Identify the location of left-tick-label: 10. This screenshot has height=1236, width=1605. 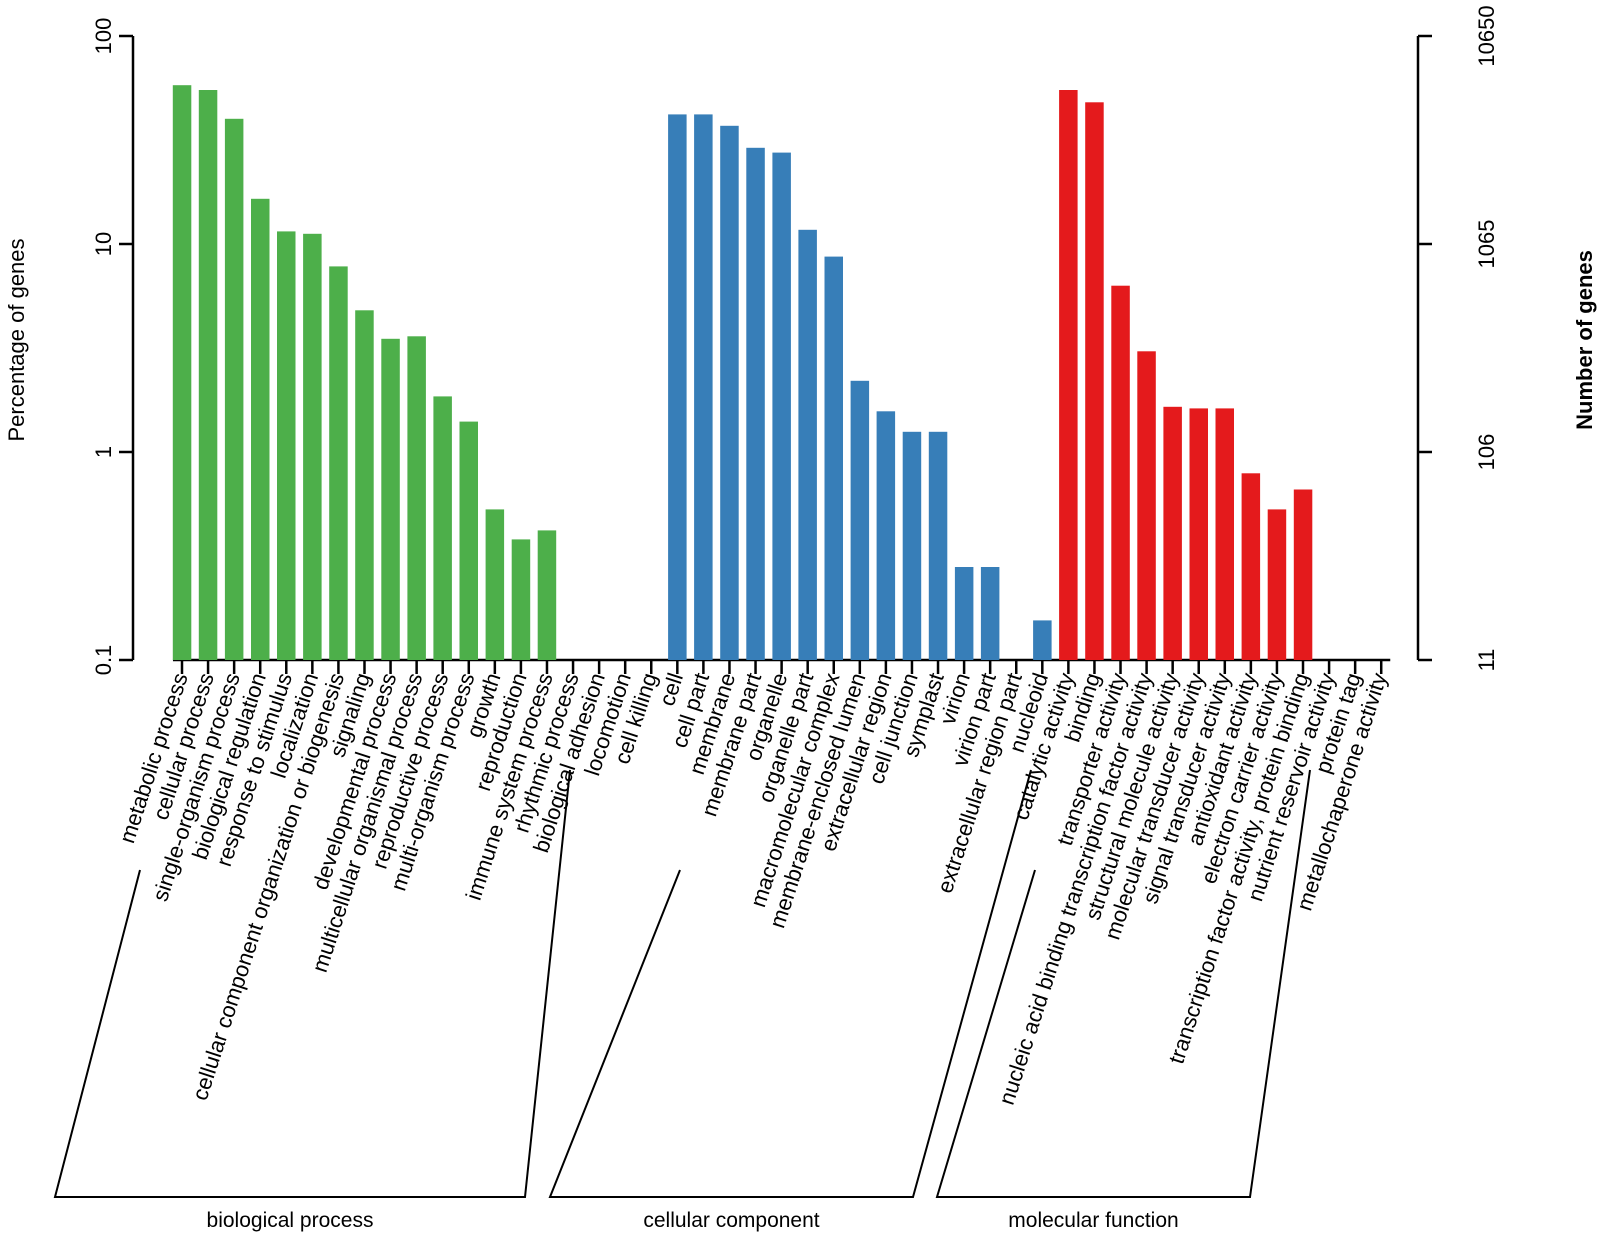
(103, 244).